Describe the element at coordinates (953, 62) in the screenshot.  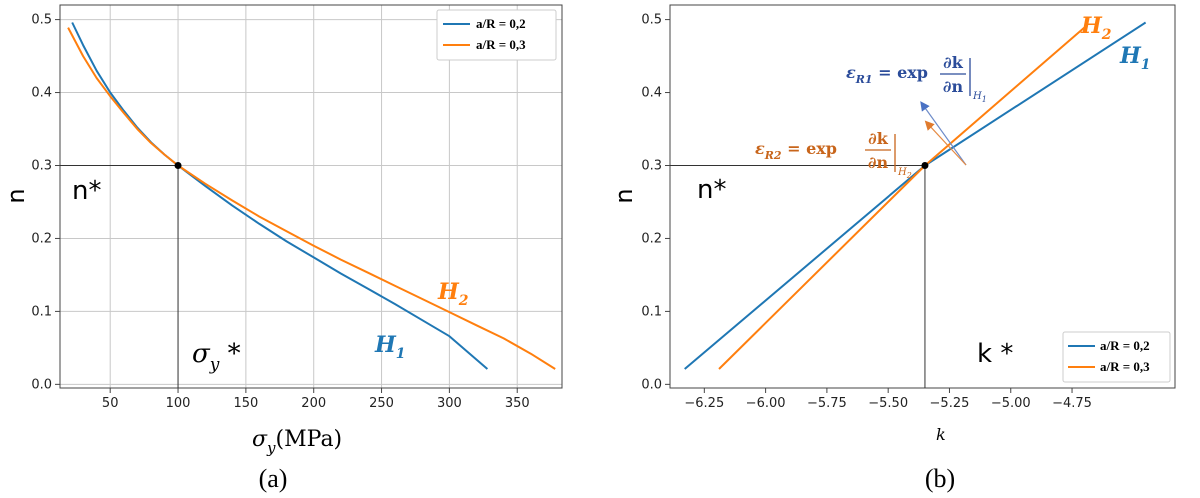
I see `eps-r1-numerator: ∂k` at that location.